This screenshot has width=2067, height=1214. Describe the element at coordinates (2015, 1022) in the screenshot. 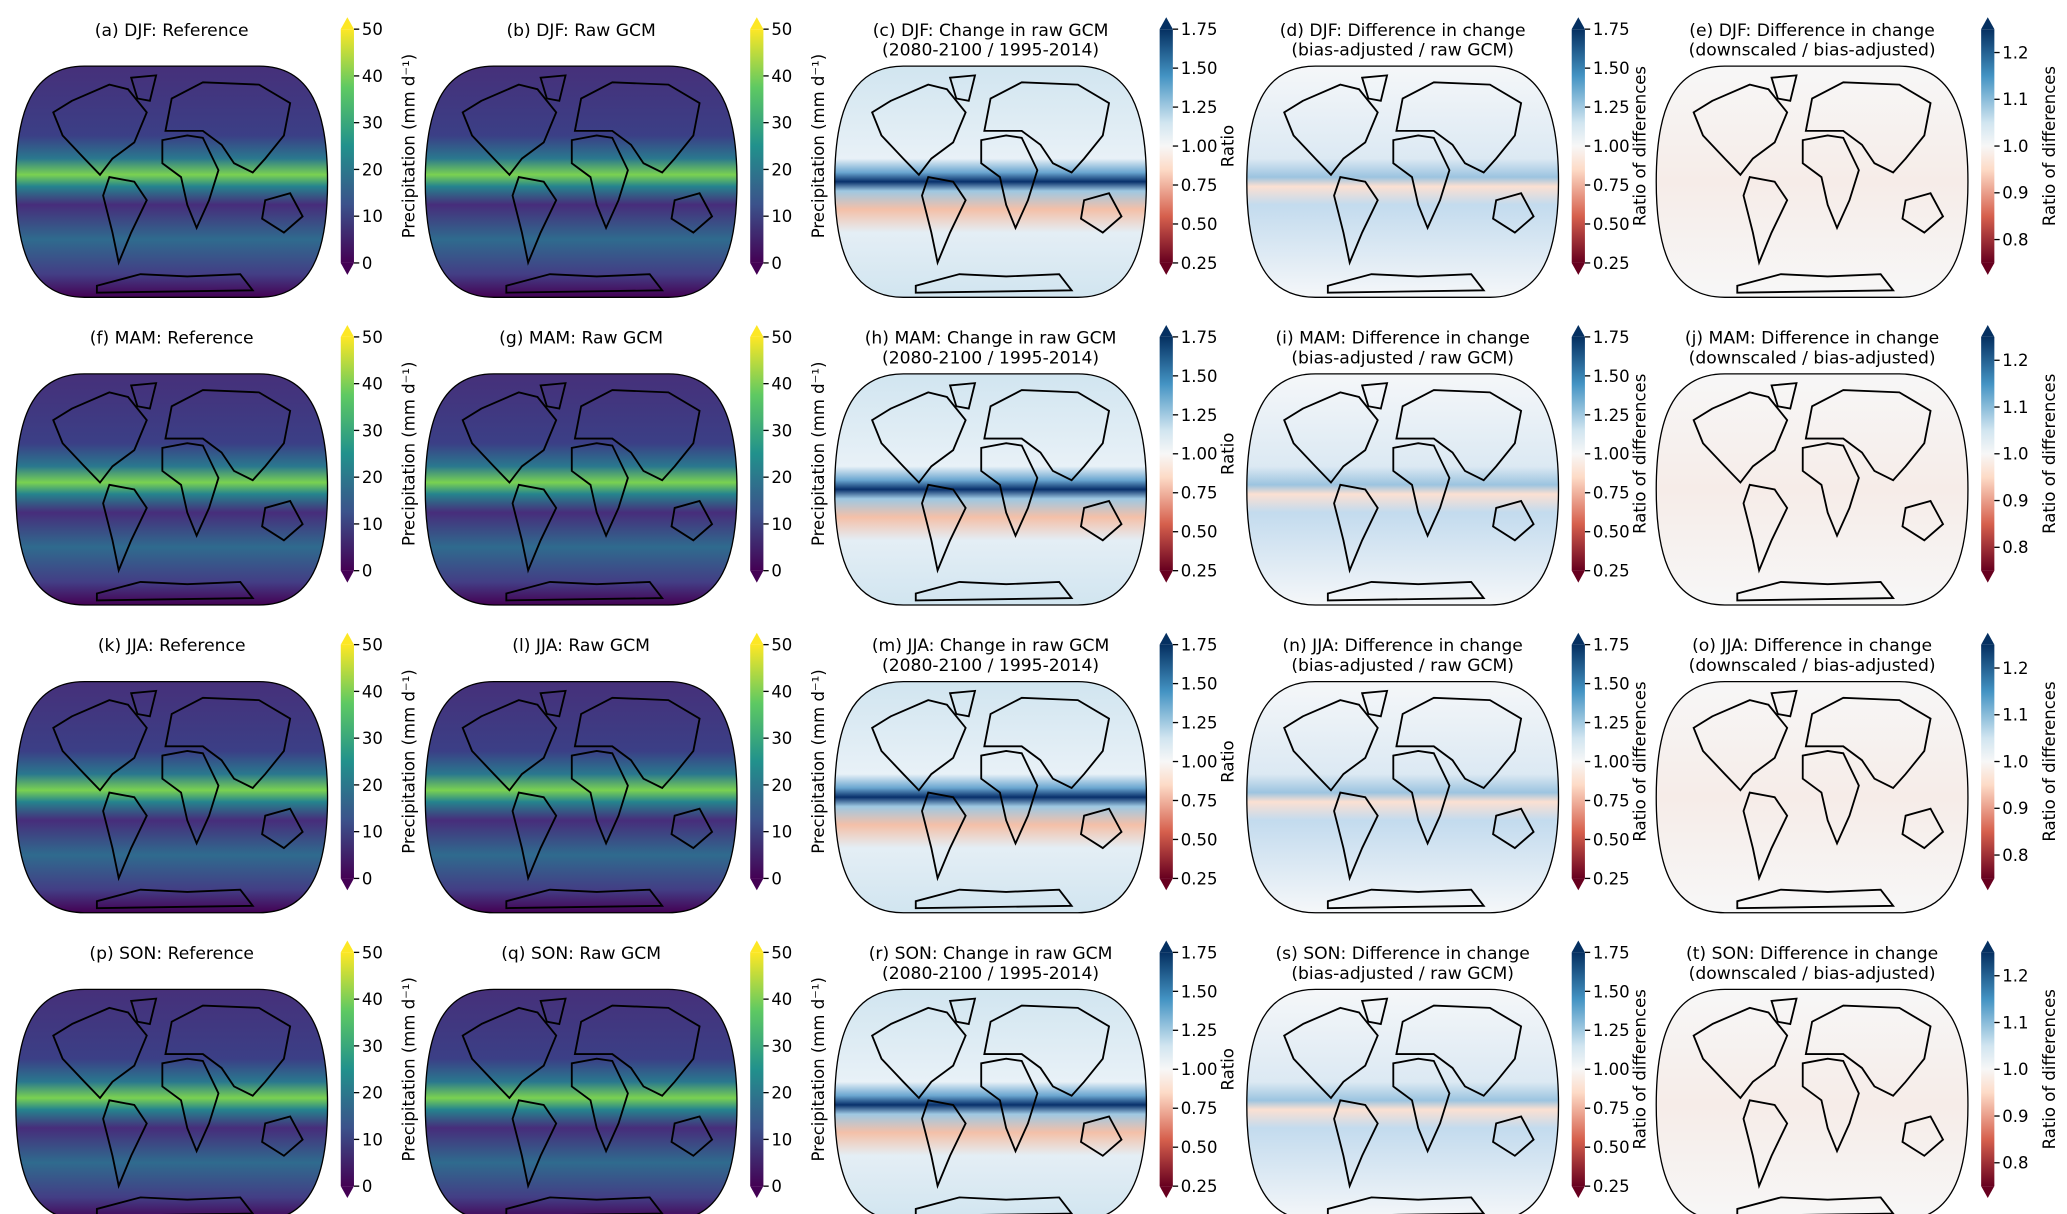

I see `colorbar-tick-label: 1.1` at that location.